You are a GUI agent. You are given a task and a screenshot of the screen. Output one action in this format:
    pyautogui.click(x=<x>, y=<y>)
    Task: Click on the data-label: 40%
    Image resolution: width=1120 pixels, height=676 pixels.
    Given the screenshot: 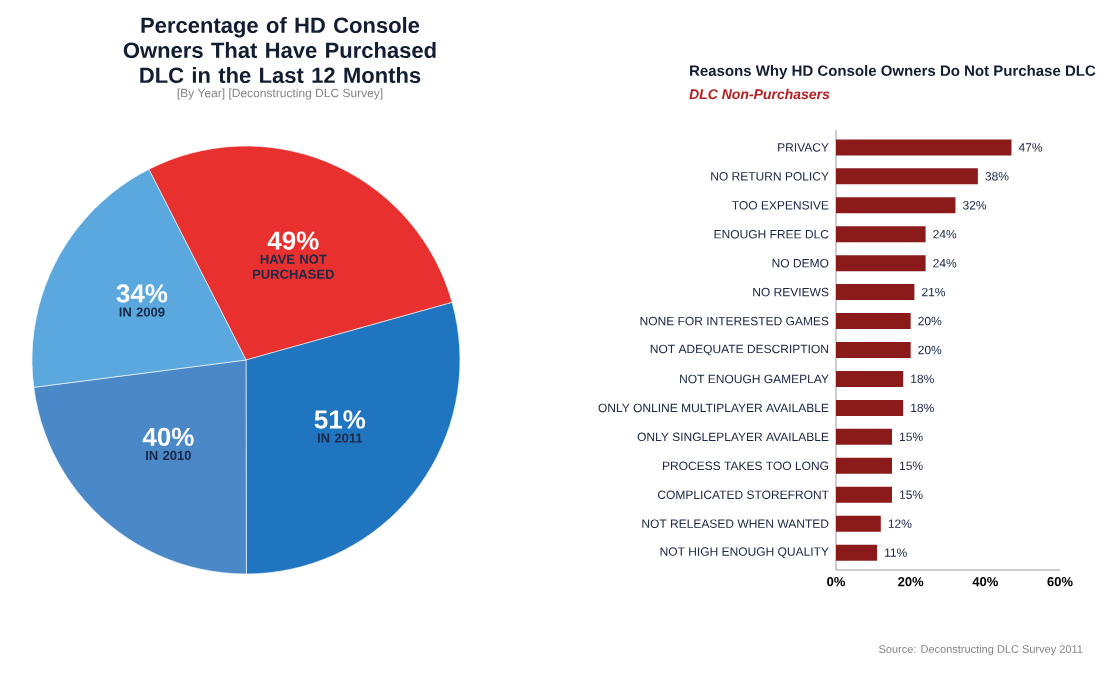 What is the action you would take?
    pyautogui.click(x=168, y=437)
    